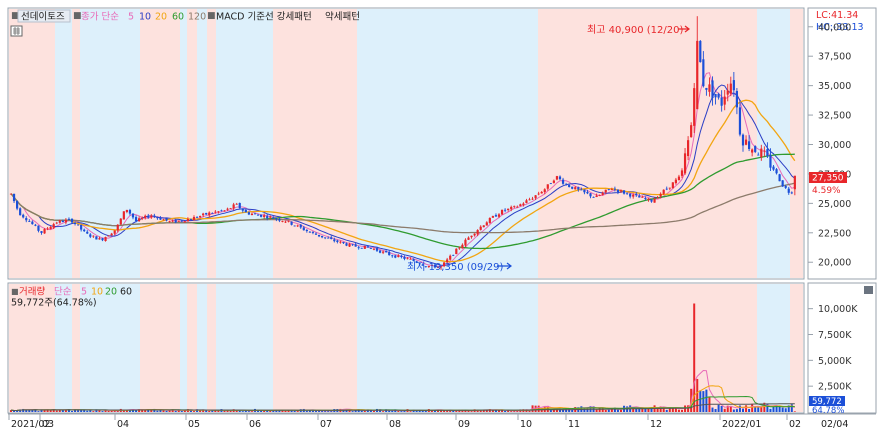 The image size is (881, 440). What do you see at coordinates (264, 17) in the screenshot?
I see `pattern-label: MACD 기준선 강세패턴` at bounding box center [264, 17].